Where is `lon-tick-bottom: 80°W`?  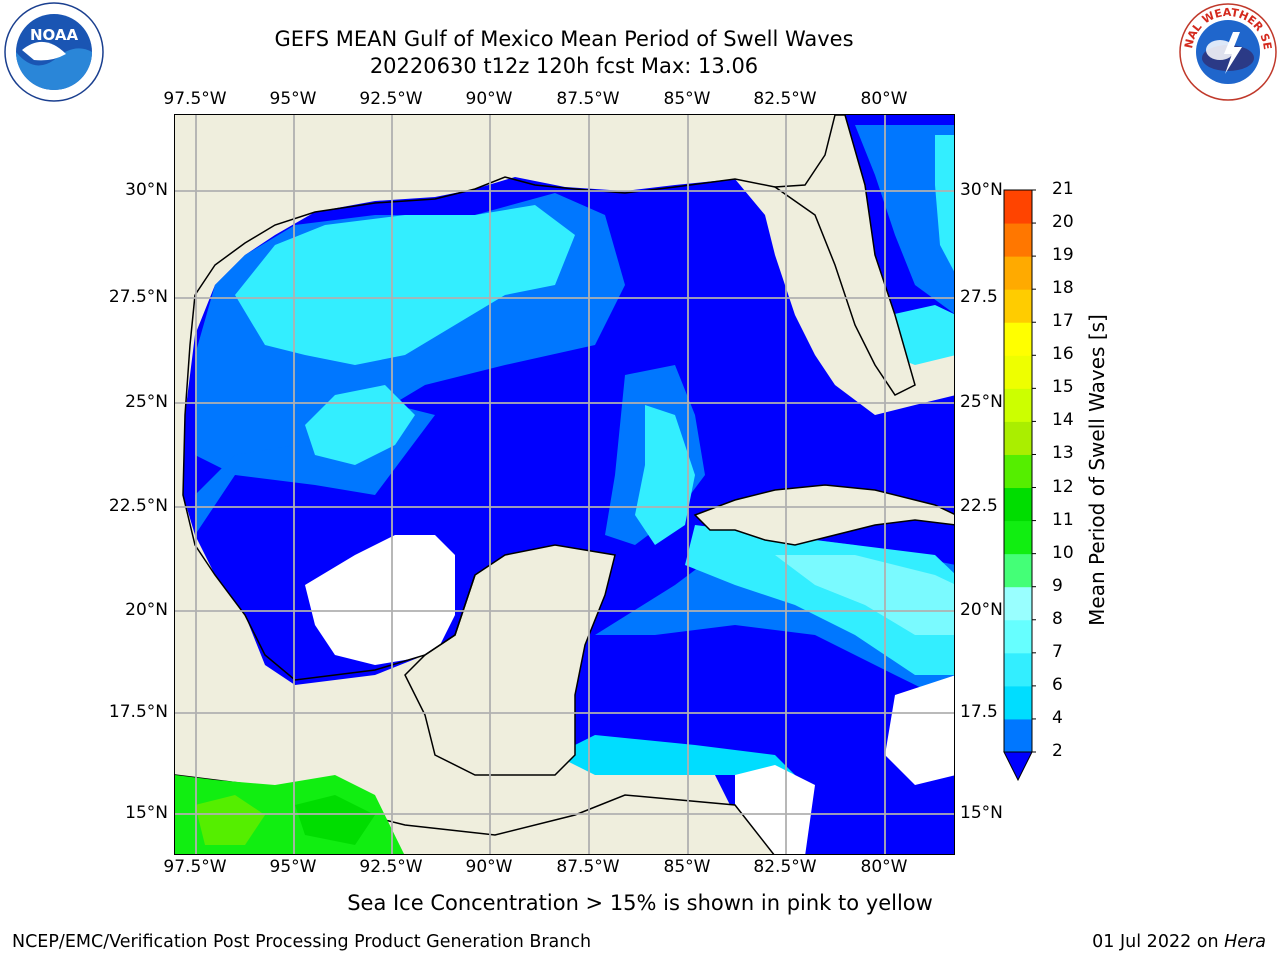
lon-tick-bottom: 80°W is located at coordinates (884, 867).